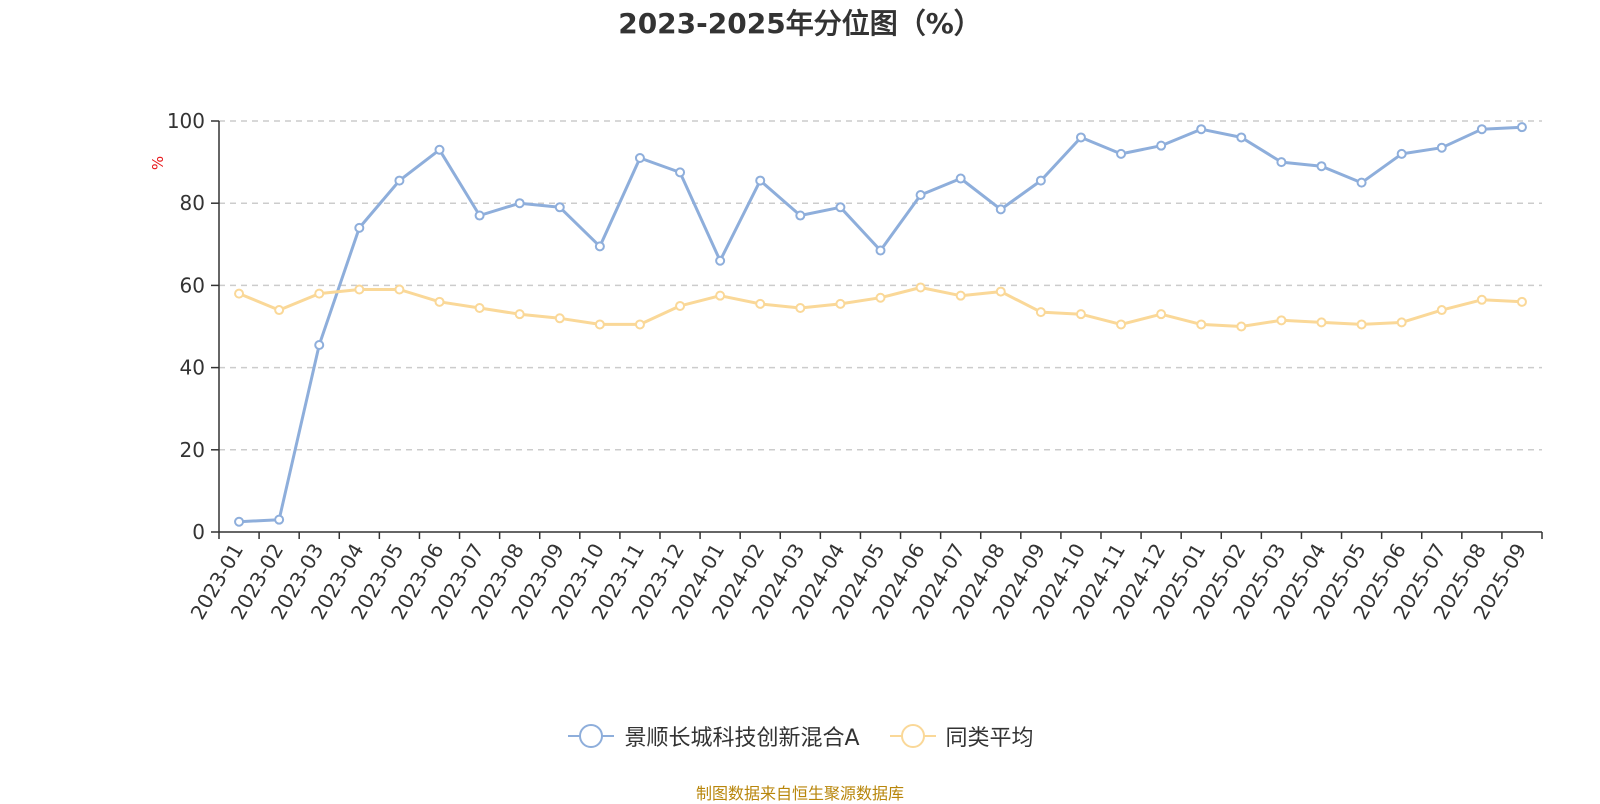 The height and width of the screenshot is (804, 1600). I want to click on y-tick-label: 20, so click(192, 450).